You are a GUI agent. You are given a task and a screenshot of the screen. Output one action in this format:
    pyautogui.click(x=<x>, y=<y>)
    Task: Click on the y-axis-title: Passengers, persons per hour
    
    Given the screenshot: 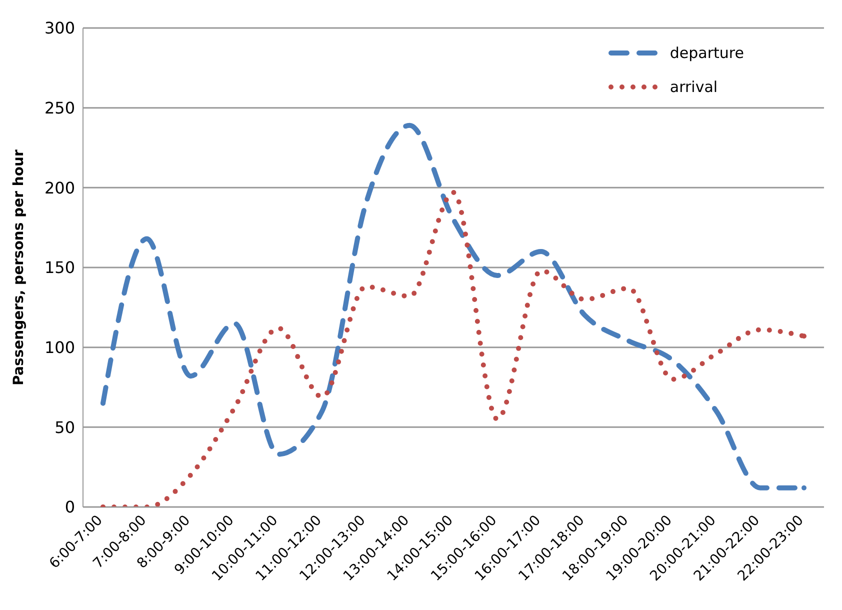 What is the action you would take?
    pyautogui.click(x=18, y=268)
    